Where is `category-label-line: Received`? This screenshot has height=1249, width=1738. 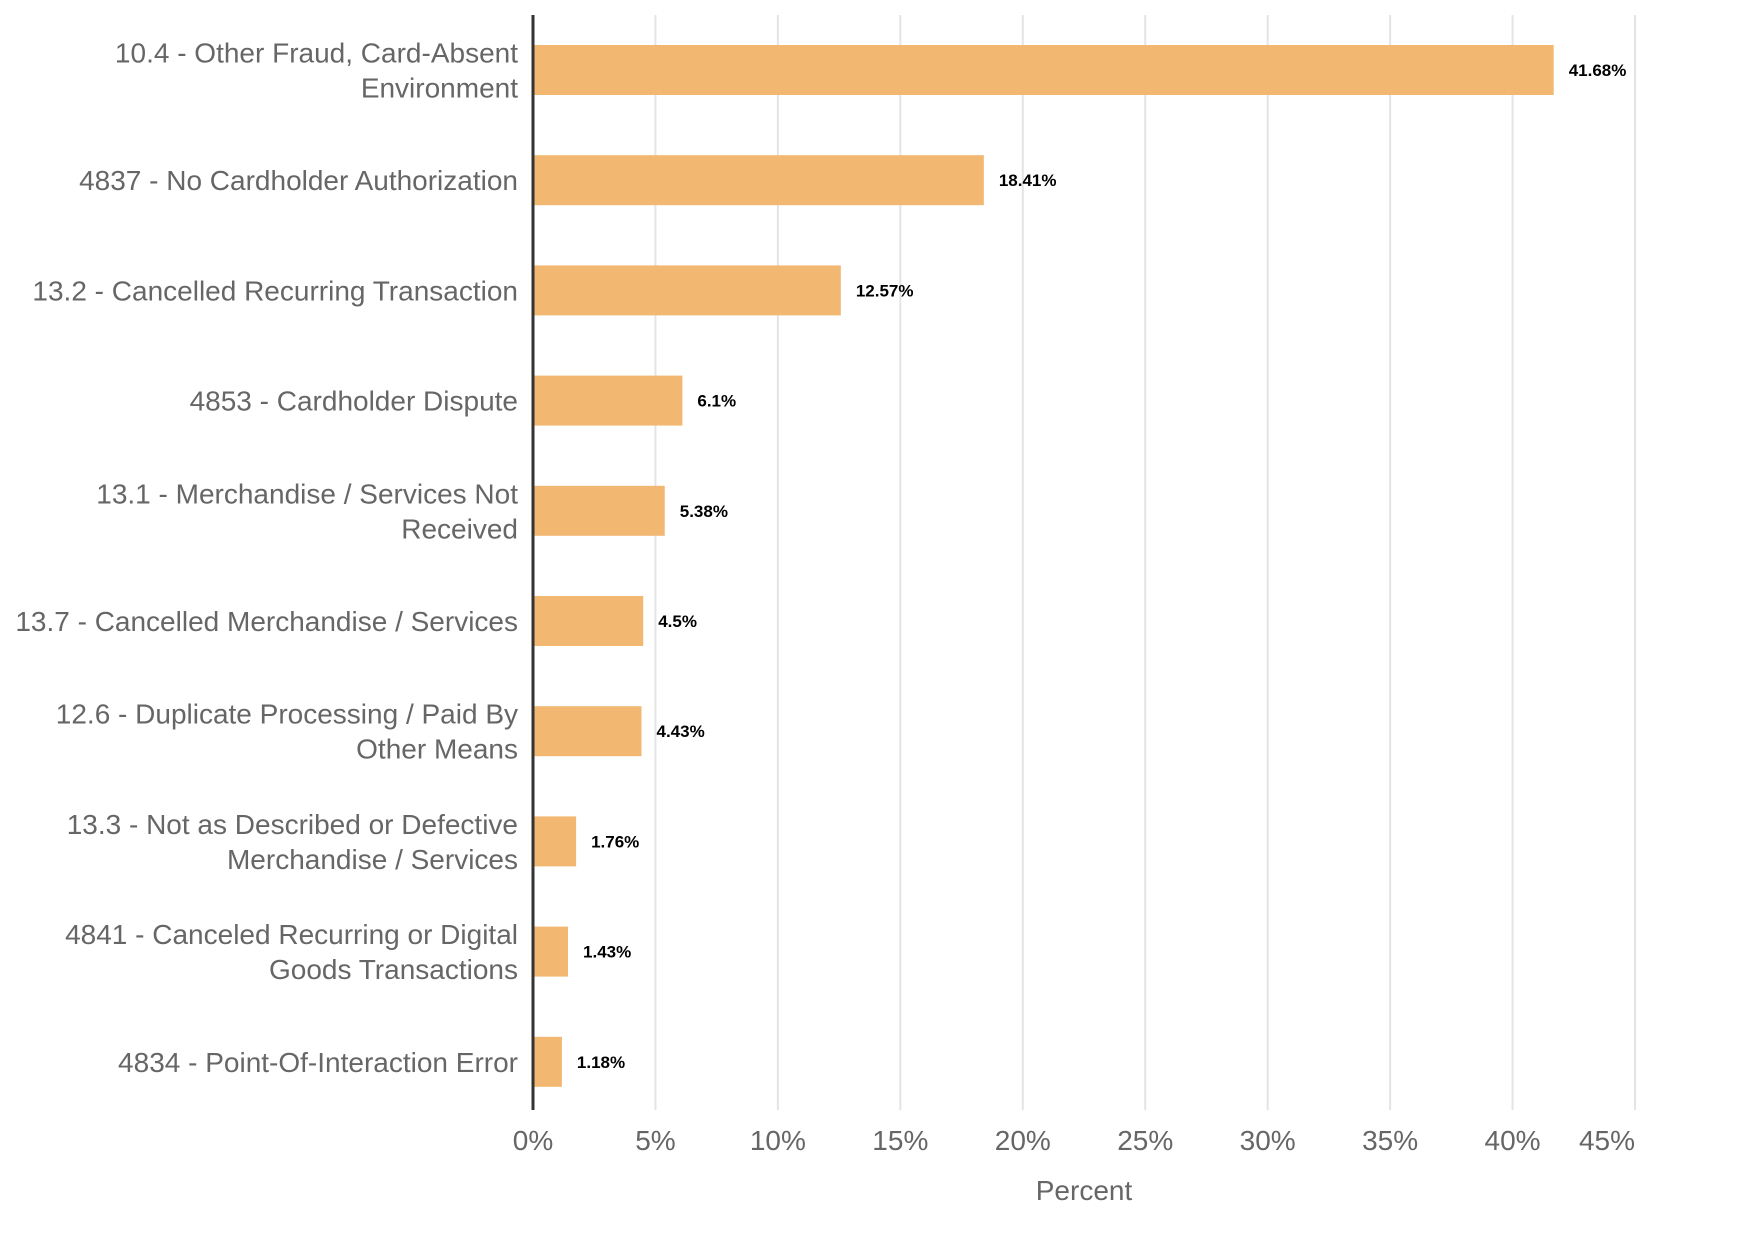
category-label-line: Received is located at coordinates (459, 528).